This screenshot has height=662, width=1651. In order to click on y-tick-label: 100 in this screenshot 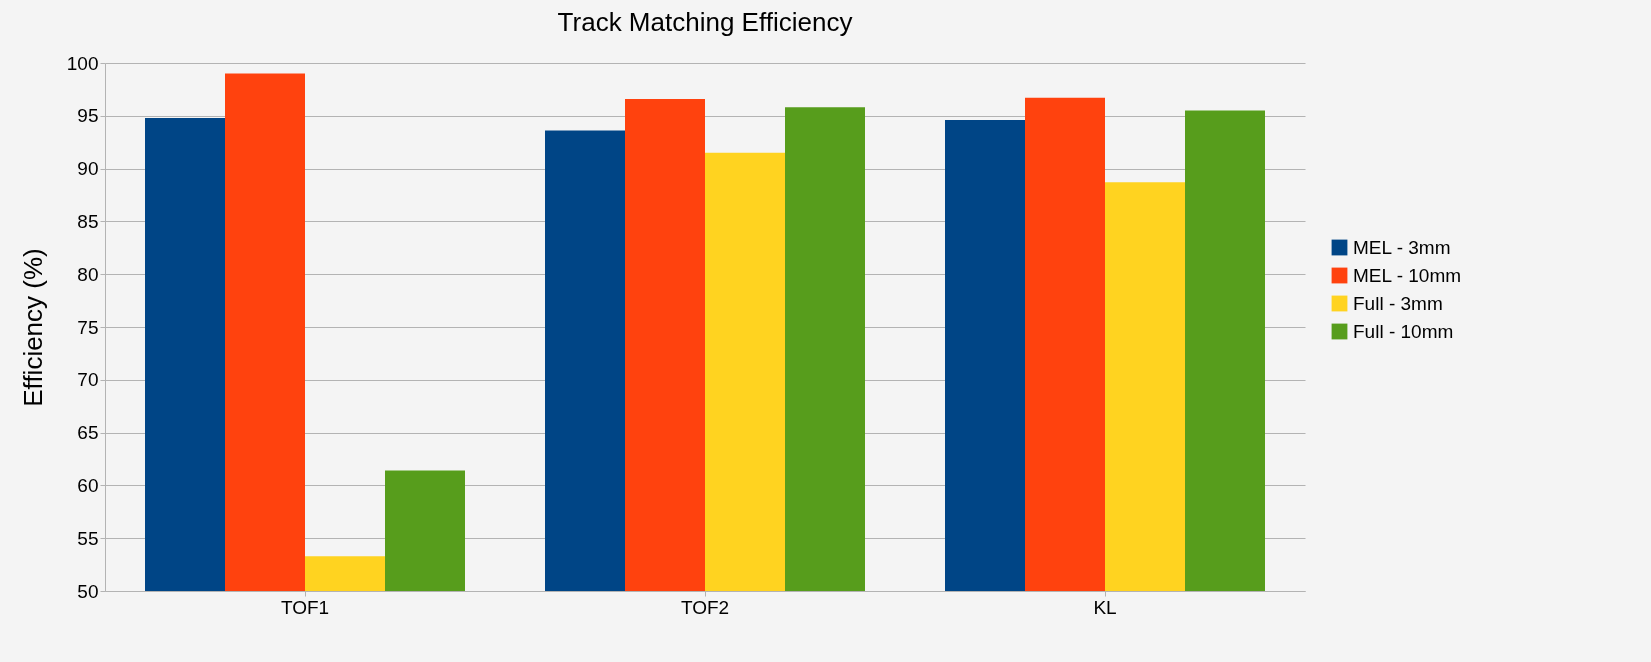, I will do `click(82, 63)`.